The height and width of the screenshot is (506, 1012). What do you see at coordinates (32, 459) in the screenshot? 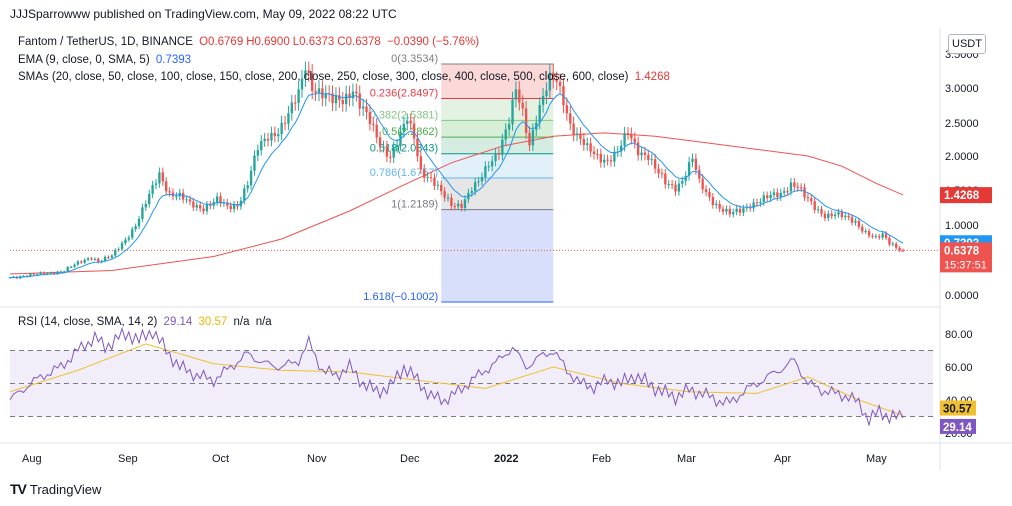
I see `time-tick-label: Aug` at bounding box center [32, 459].